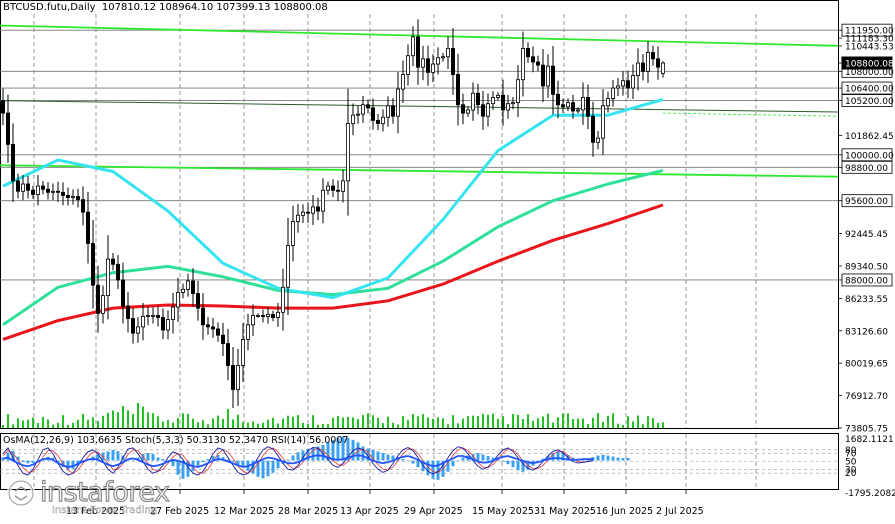  What do you see at coordinates (866, 429) in the screenshot?
I see `price-tick-label: 73805.75` at bounding box center [866, 429].